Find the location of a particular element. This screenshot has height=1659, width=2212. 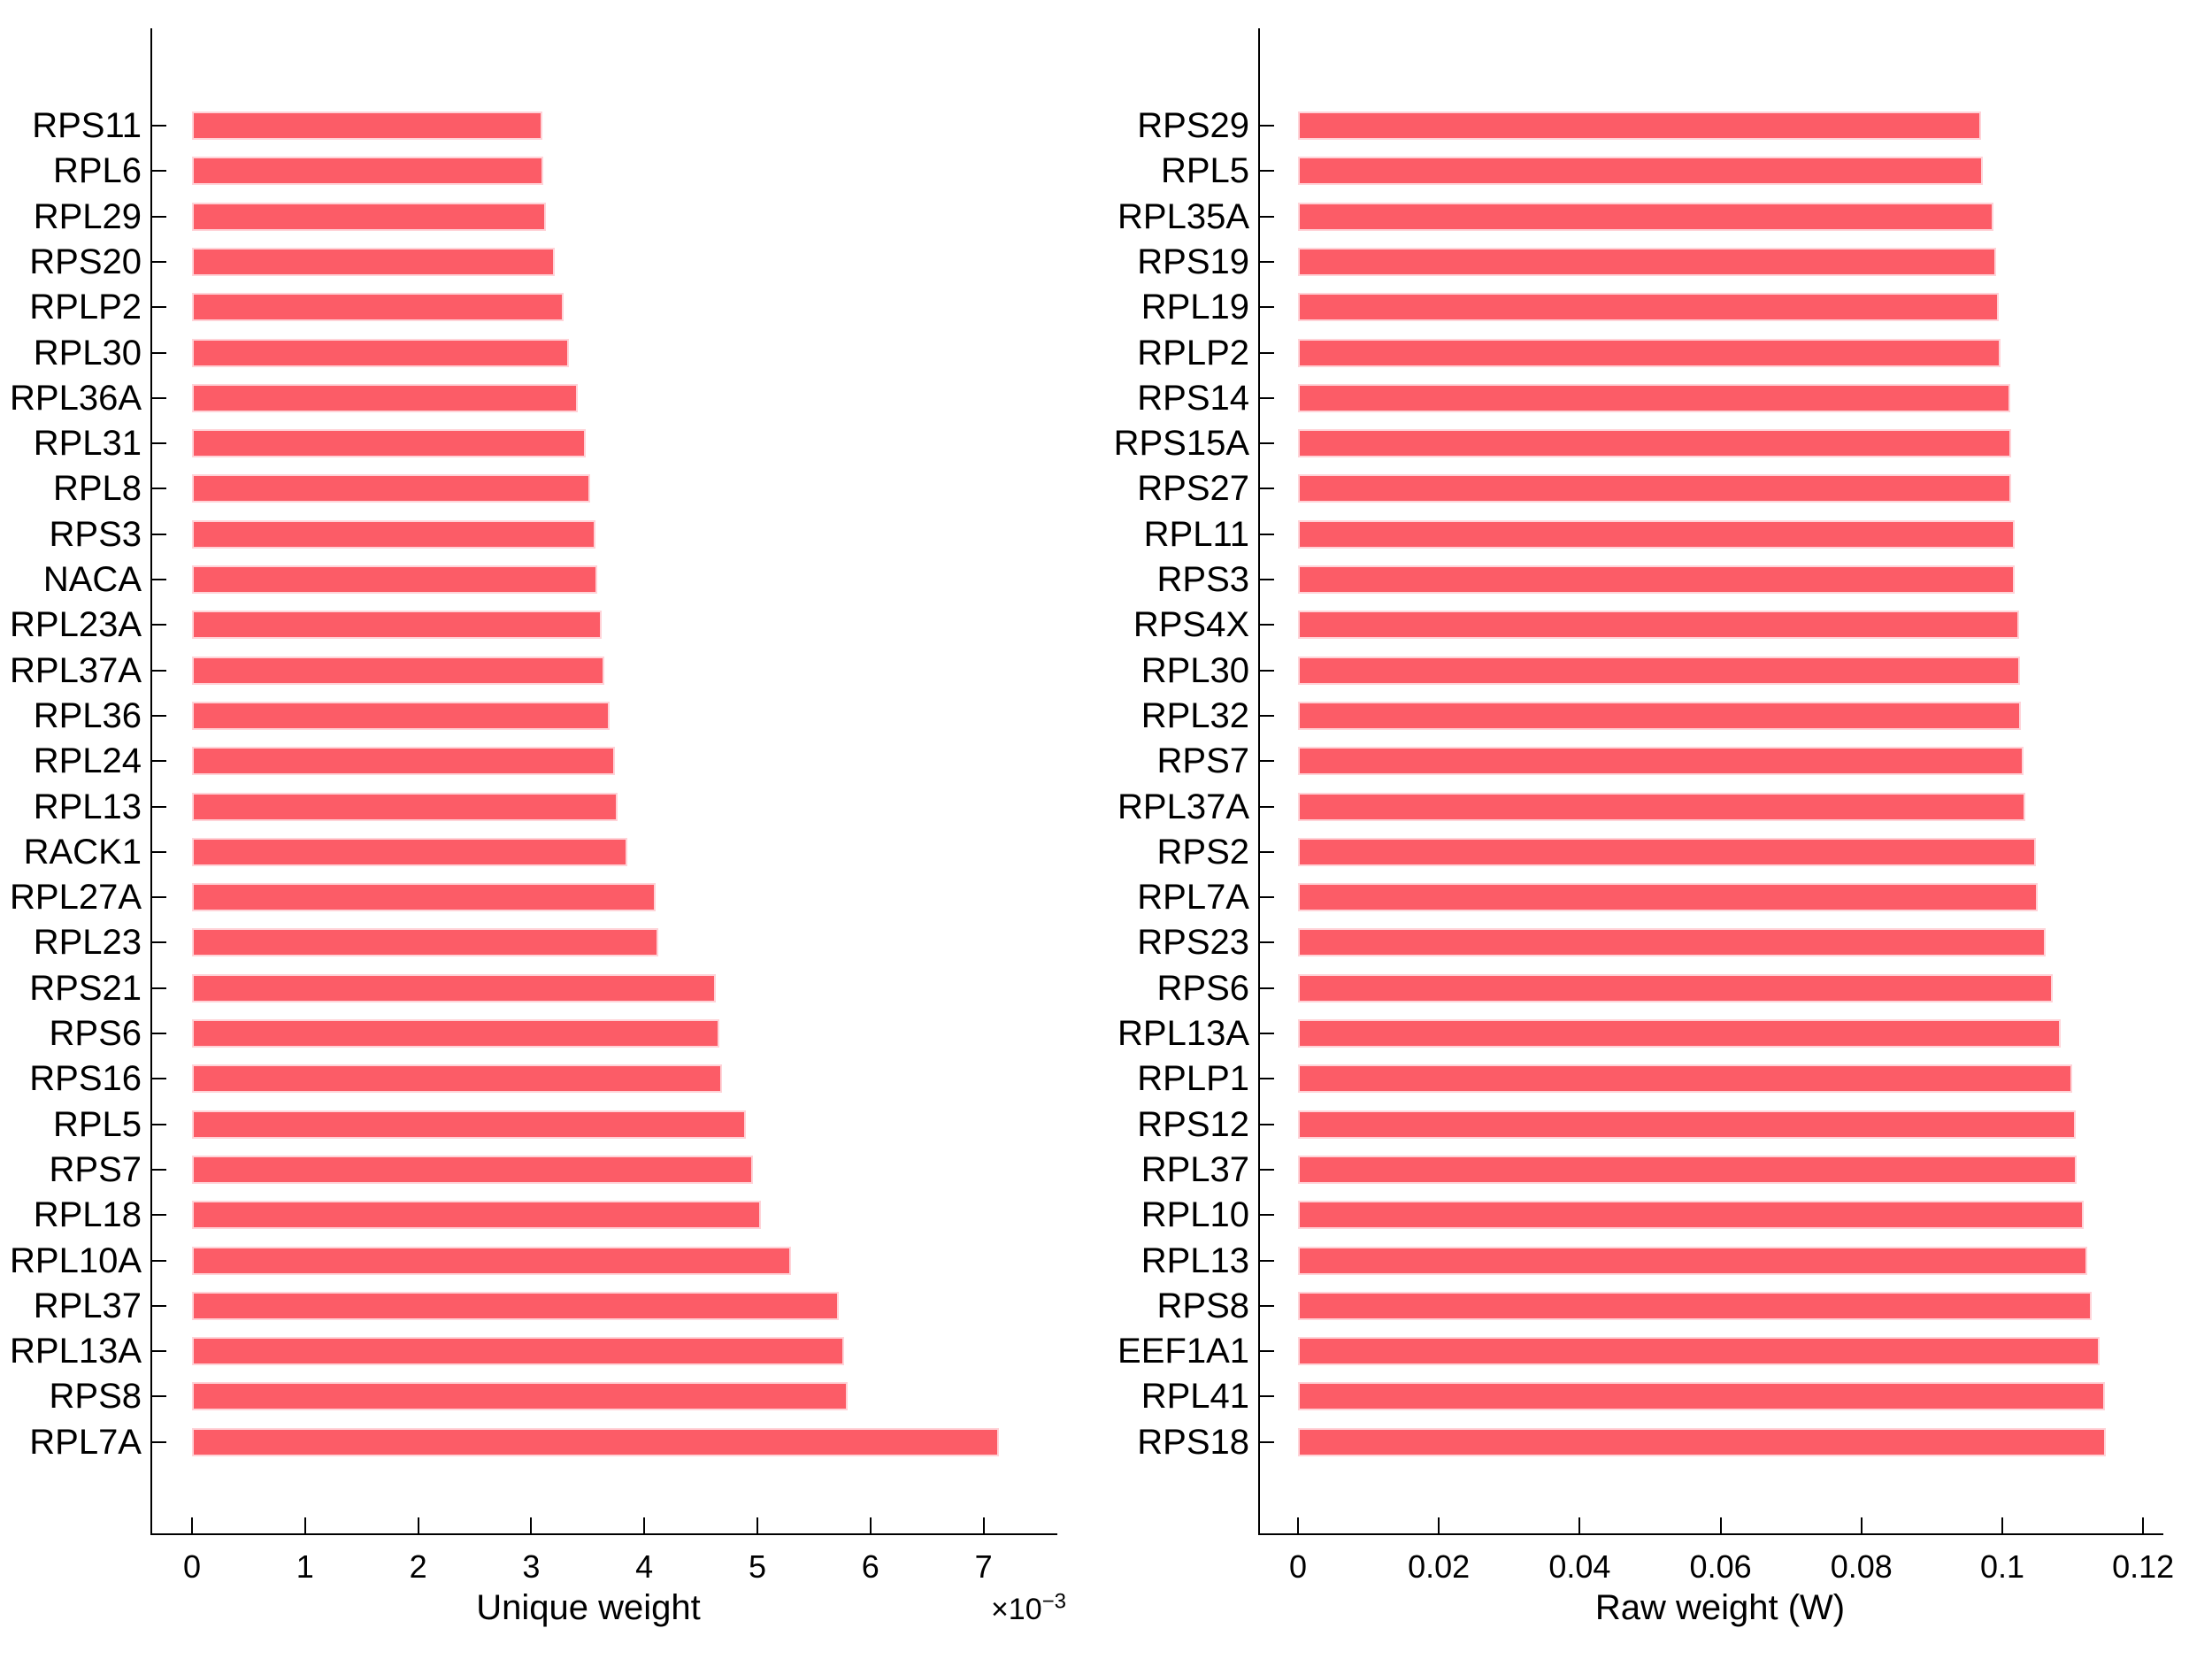

y-axis-label: RPS3 is located at coordinates (96, 534).